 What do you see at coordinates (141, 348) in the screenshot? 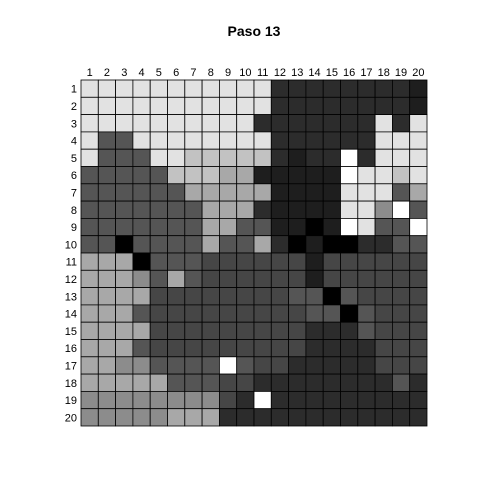
I see `heatmap-cell-r16-c4` at bounding box center [141, 348].